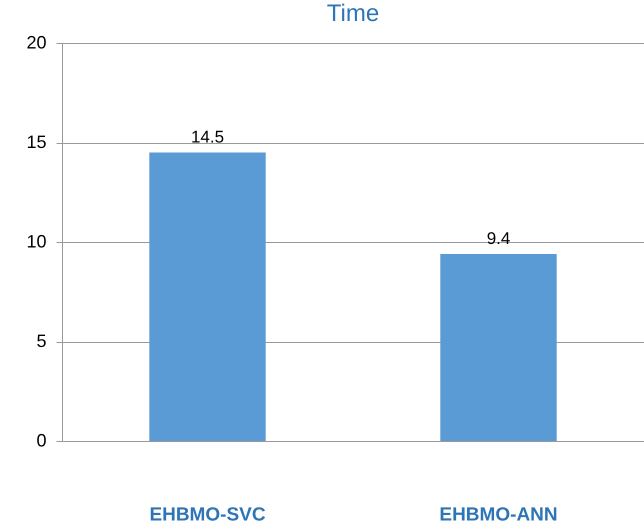 Image resolution: width=644 pixels, height=529 pixels. I want to click on chart-title: Time, so click(353, 13).